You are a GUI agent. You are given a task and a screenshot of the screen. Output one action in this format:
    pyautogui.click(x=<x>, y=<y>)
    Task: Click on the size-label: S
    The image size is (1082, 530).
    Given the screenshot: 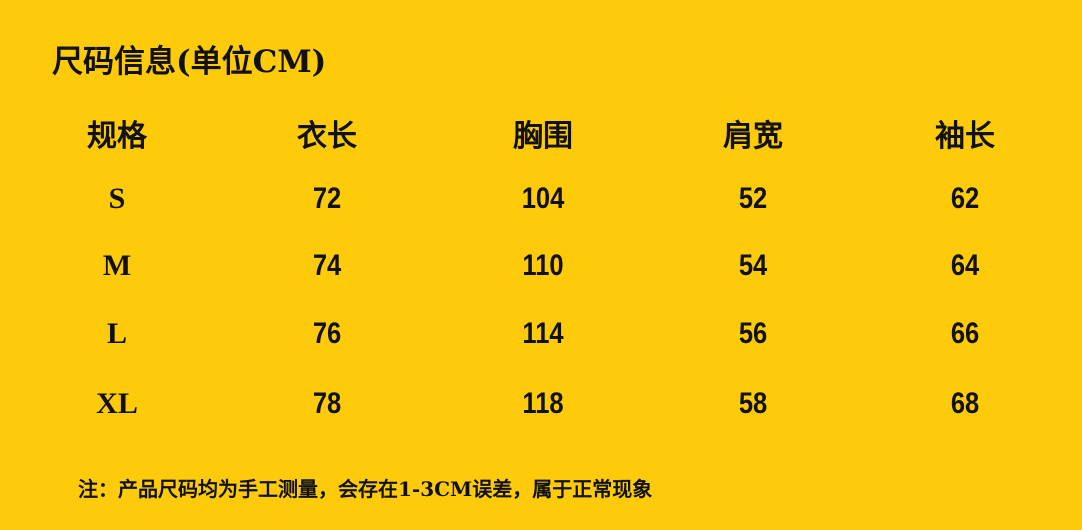 What is the action you would take?
    pyautogui.click(x=117, y=198)
    